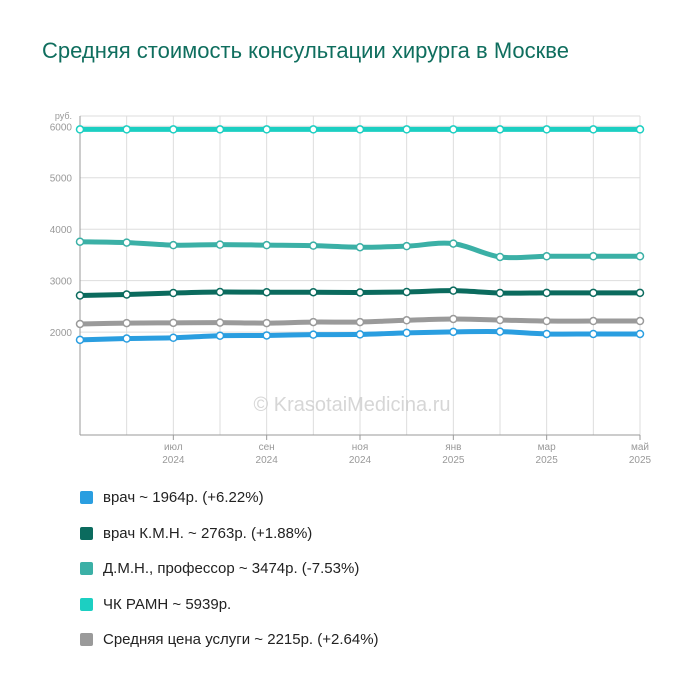 This screenshot has width=700, height=680. What do you see at coordinates (63, 116) in the screenshot?
I see `y-axis-unit-label: руб.` at bounding box center [63, 116].